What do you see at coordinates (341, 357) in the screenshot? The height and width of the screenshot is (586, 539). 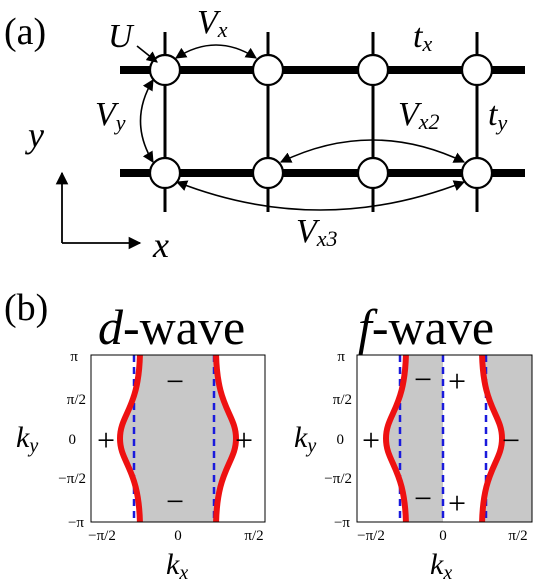 I see `f-ytick-pi: π` at bounding box center [341, 357].